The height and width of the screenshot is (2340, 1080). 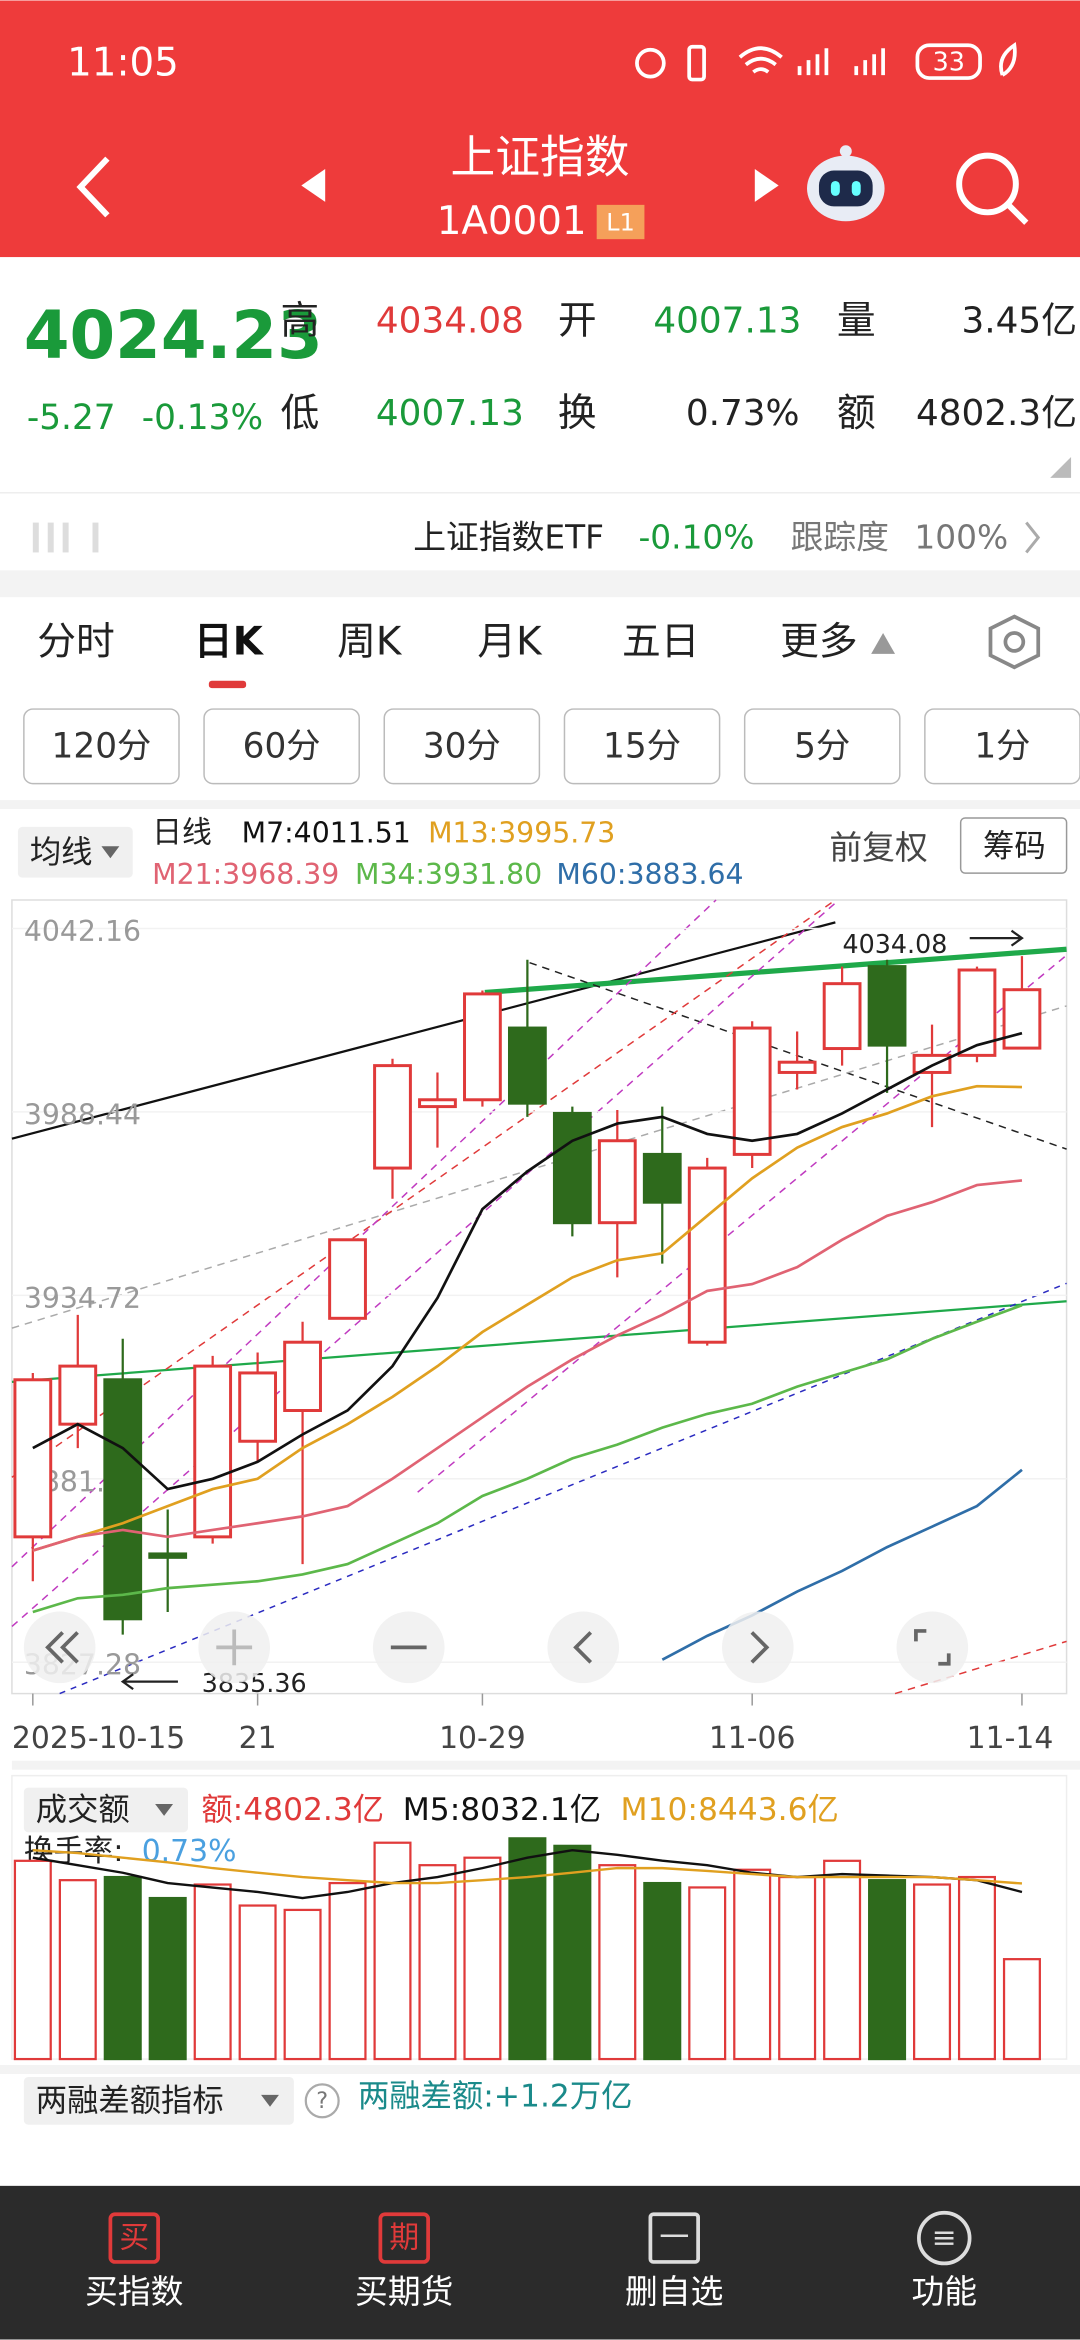 What do you see at coordinates (510, 641) in the screenshot?
I see `tab: 月K` at bounding box center [510, 641].